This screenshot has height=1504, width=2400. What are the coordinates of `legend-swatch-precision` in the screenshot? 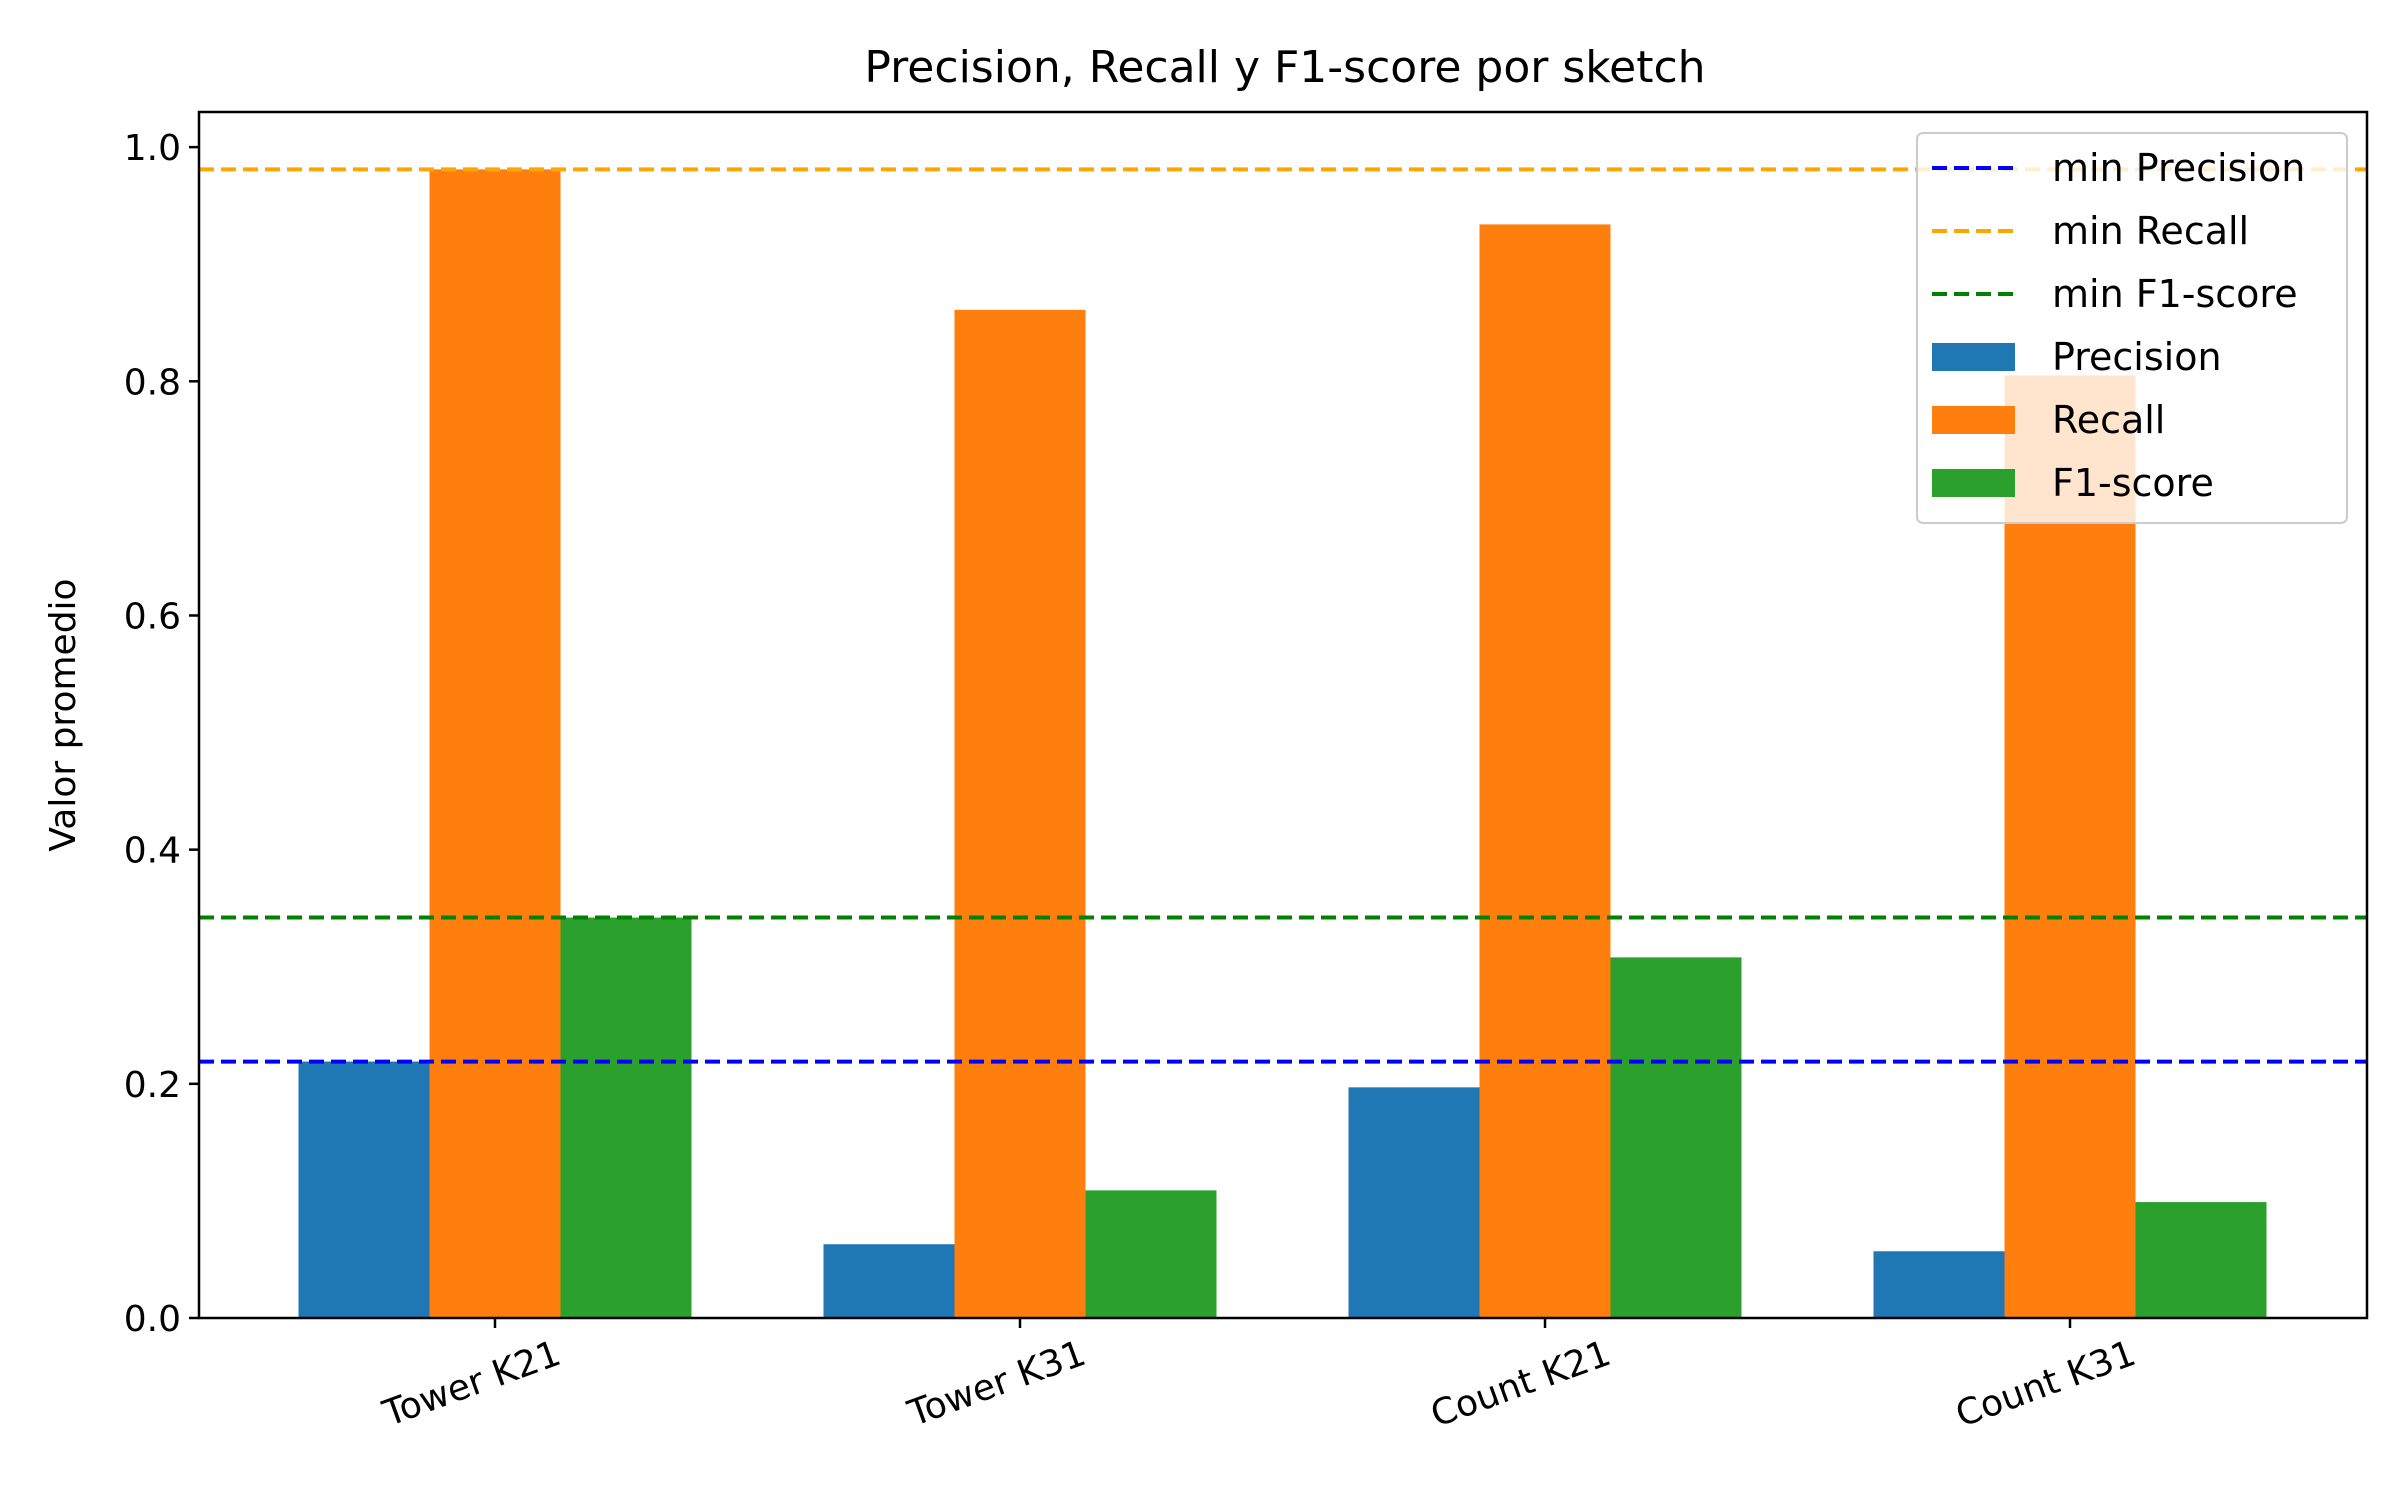 It's located at (1973, 357).